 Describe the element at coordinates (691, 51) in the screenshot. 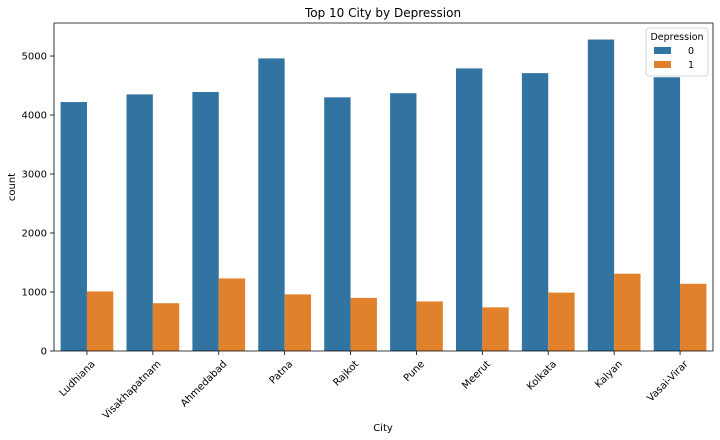

I see `legend-label-0: 0` at that location.